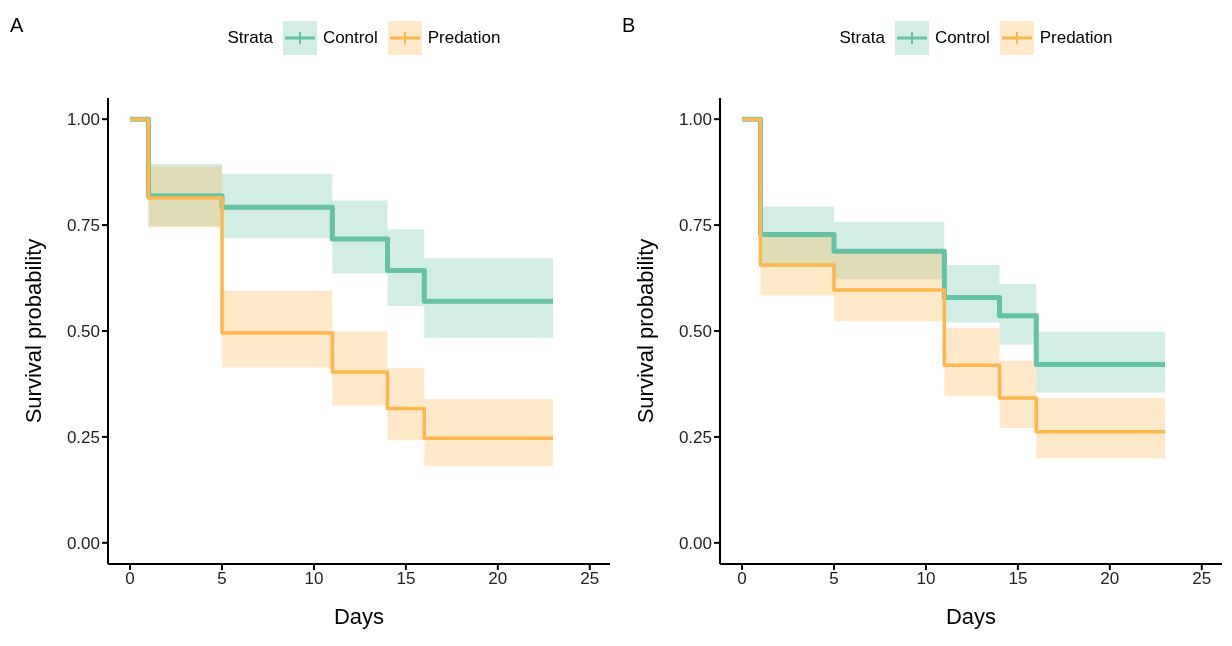 The width and height of the screenshot is (1232, 646). I want to click on chart-title: A, so click(17, 25).